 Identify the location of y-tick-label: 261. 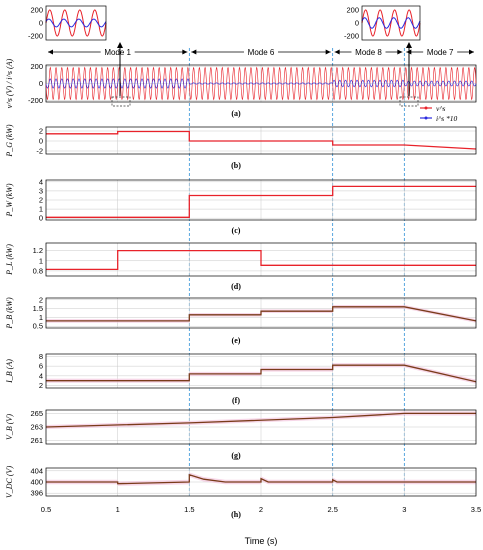
(36, 440).